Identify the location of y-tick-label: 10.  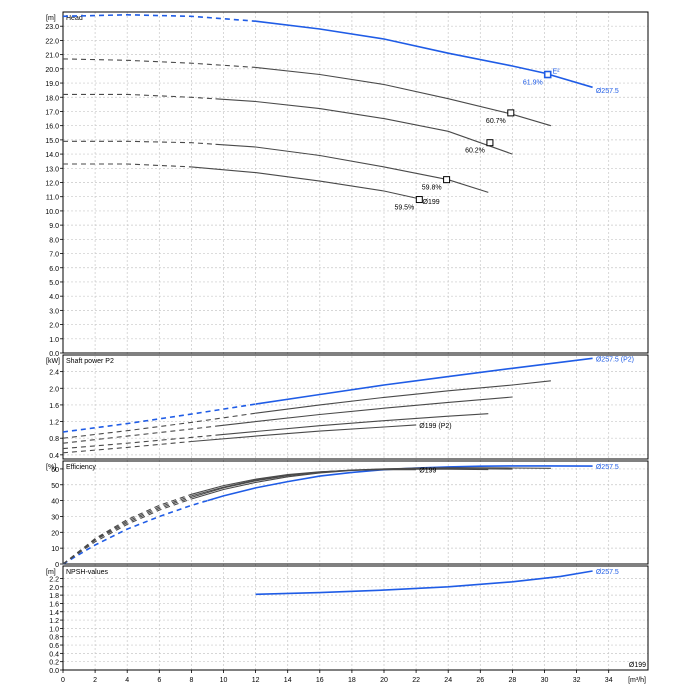
(55, 549).